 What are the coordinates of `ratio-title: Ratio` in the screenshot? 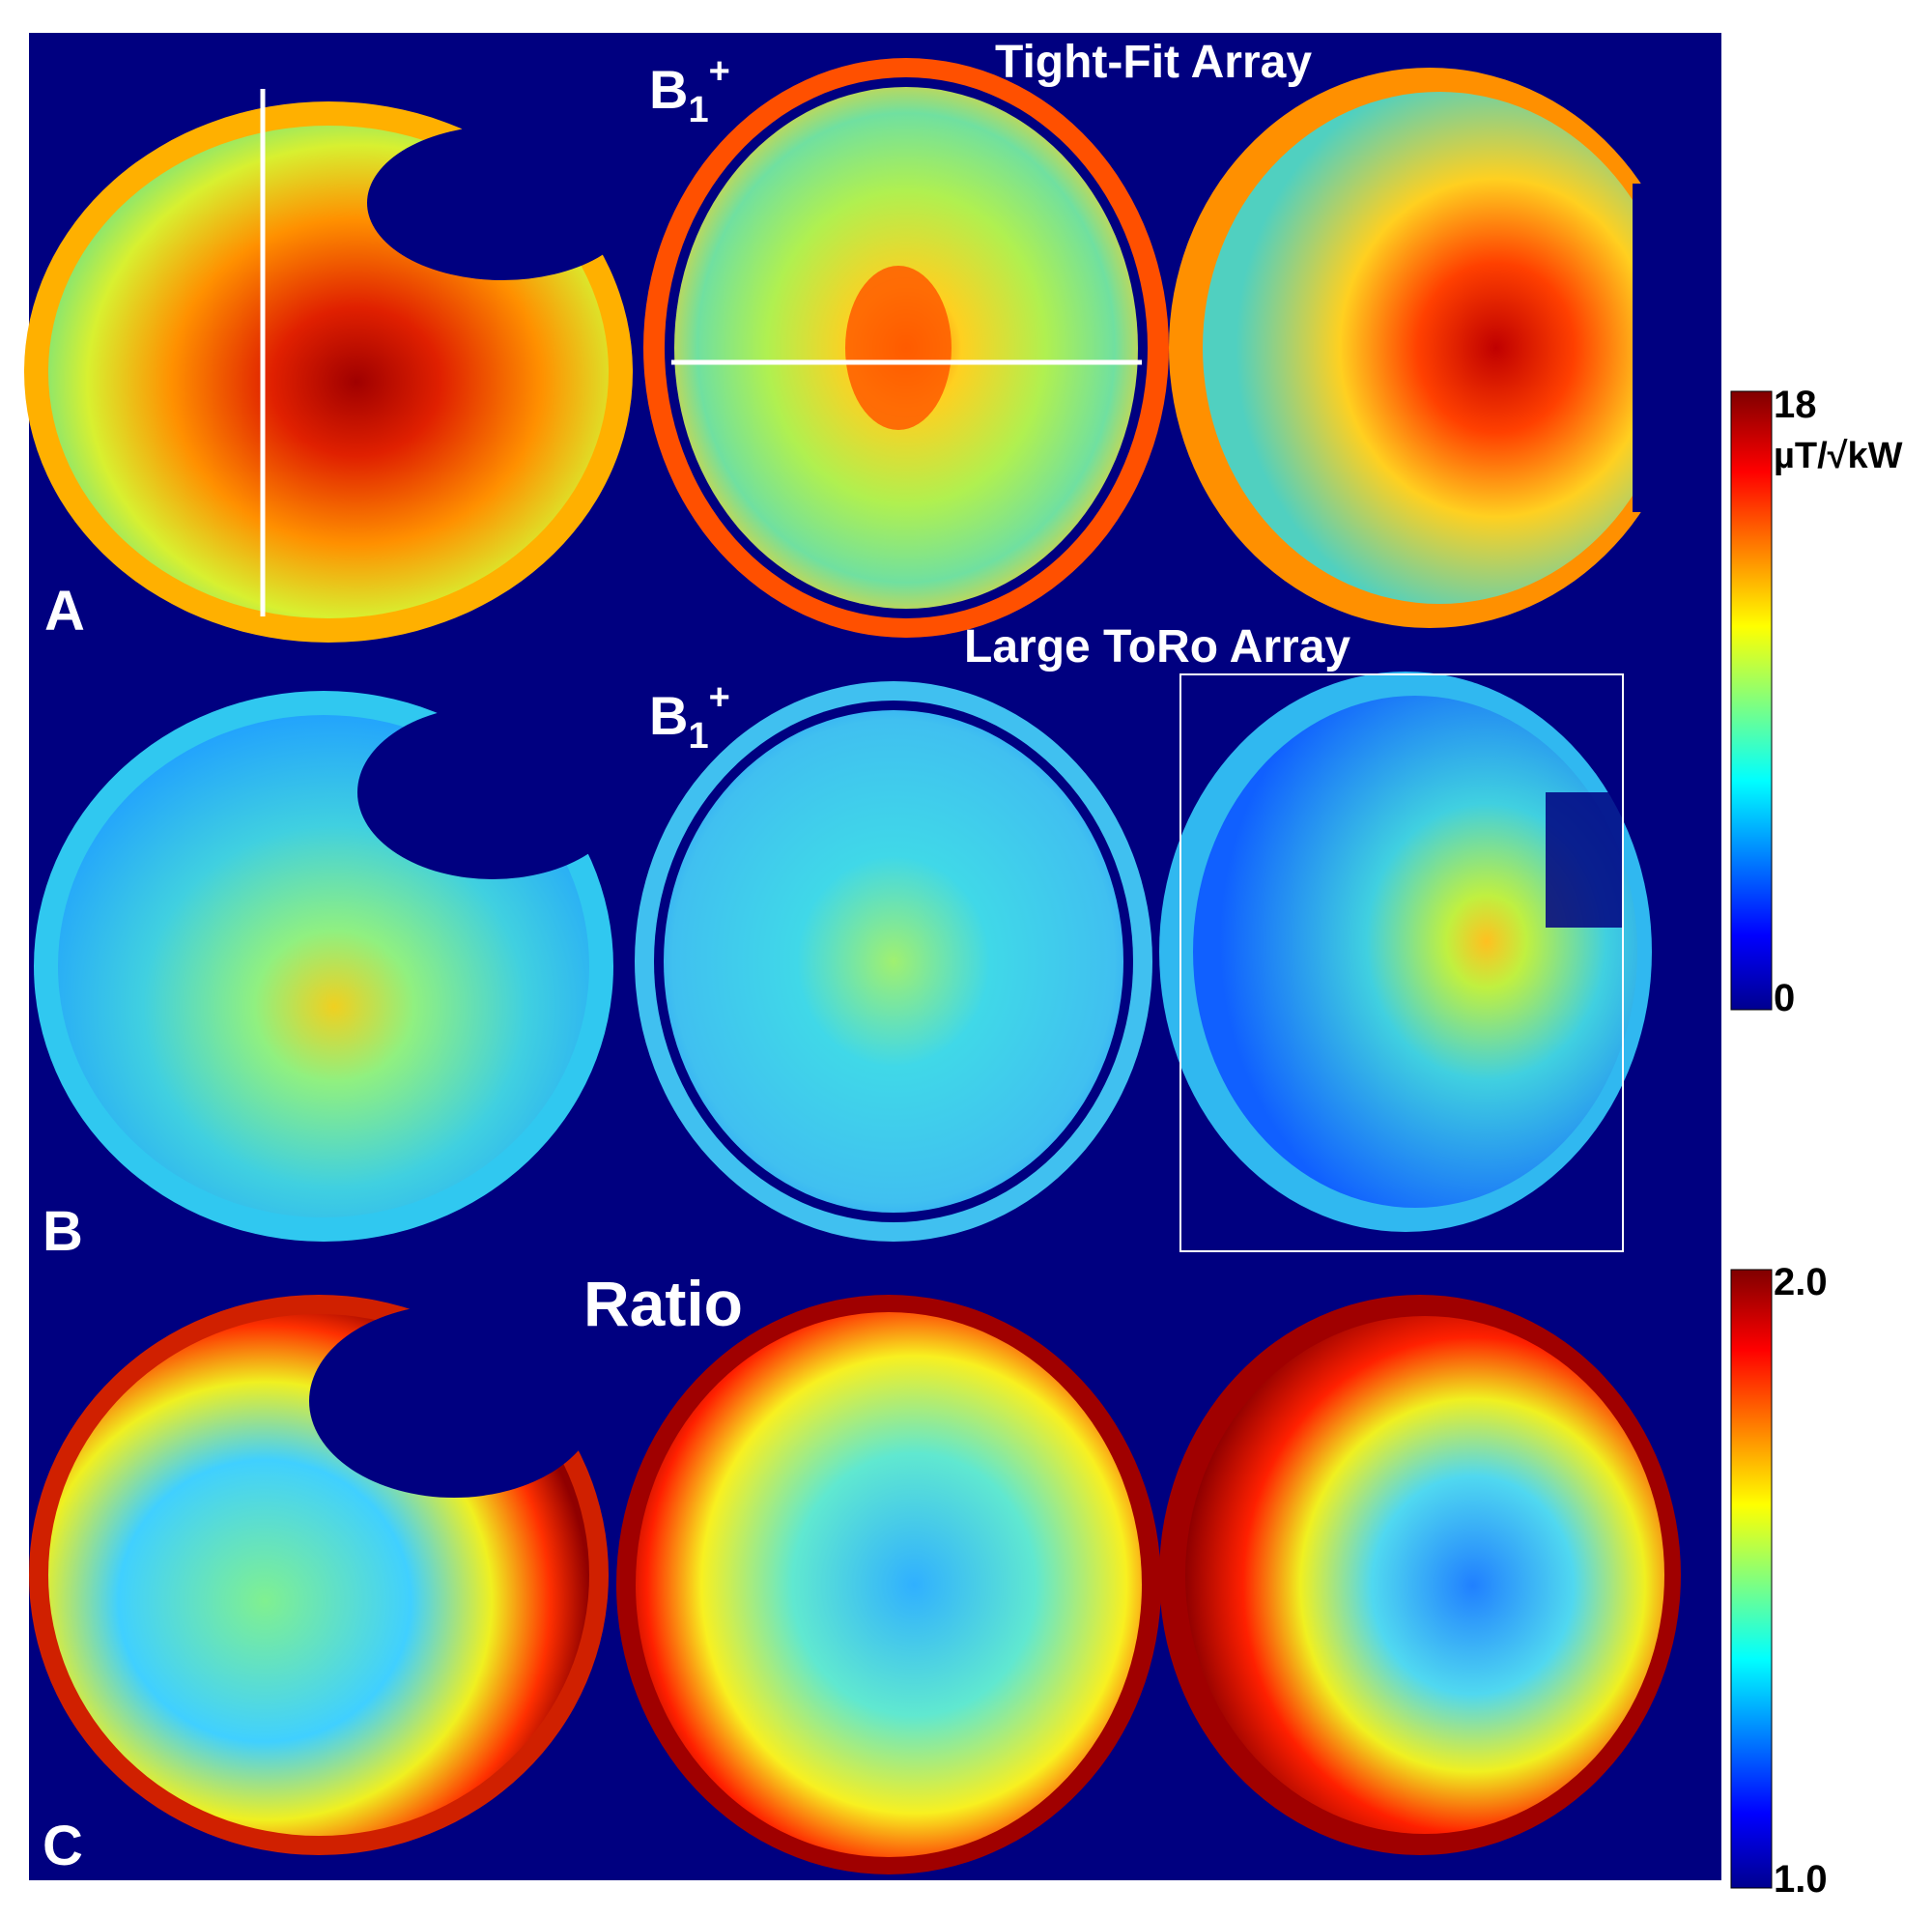 It's located at (663, 1303).